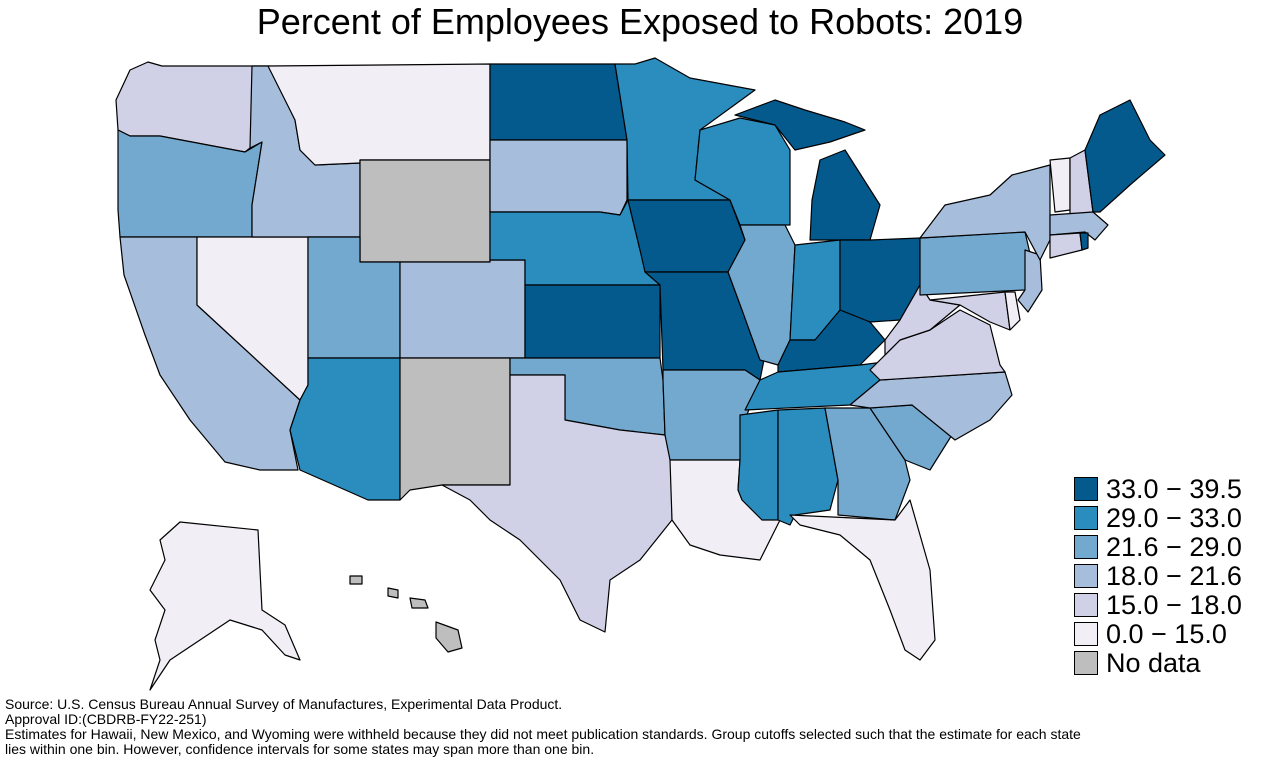 This screenshot has height=768, width=1280. I want to click on state-WI, so click(742, 171).